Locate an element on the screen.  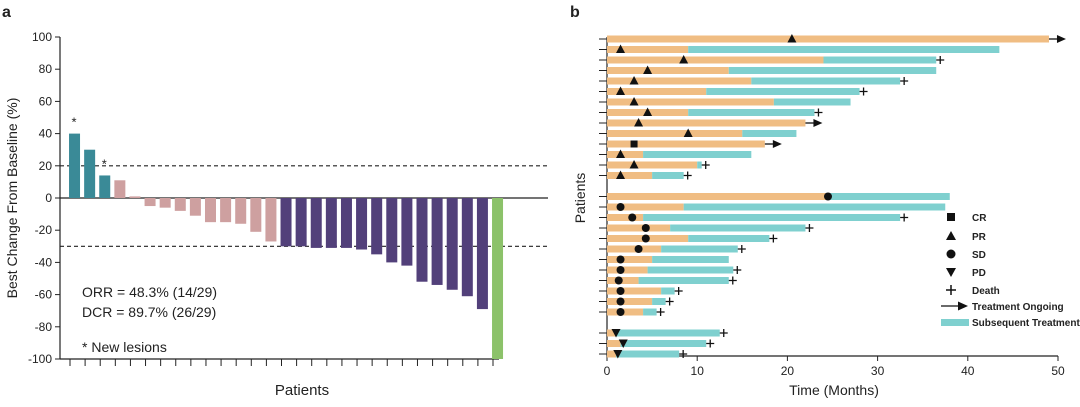
y-tick-label: -40 is located at coordinates (44, 262).